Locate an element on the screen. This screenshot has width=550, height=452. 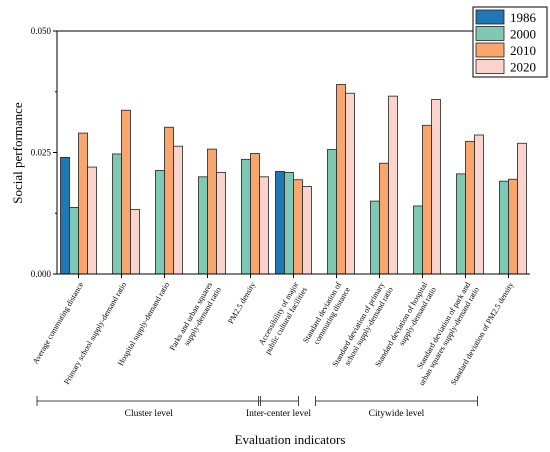
y-tick-label-1: 0.025 is located at coordinates (41, 153).